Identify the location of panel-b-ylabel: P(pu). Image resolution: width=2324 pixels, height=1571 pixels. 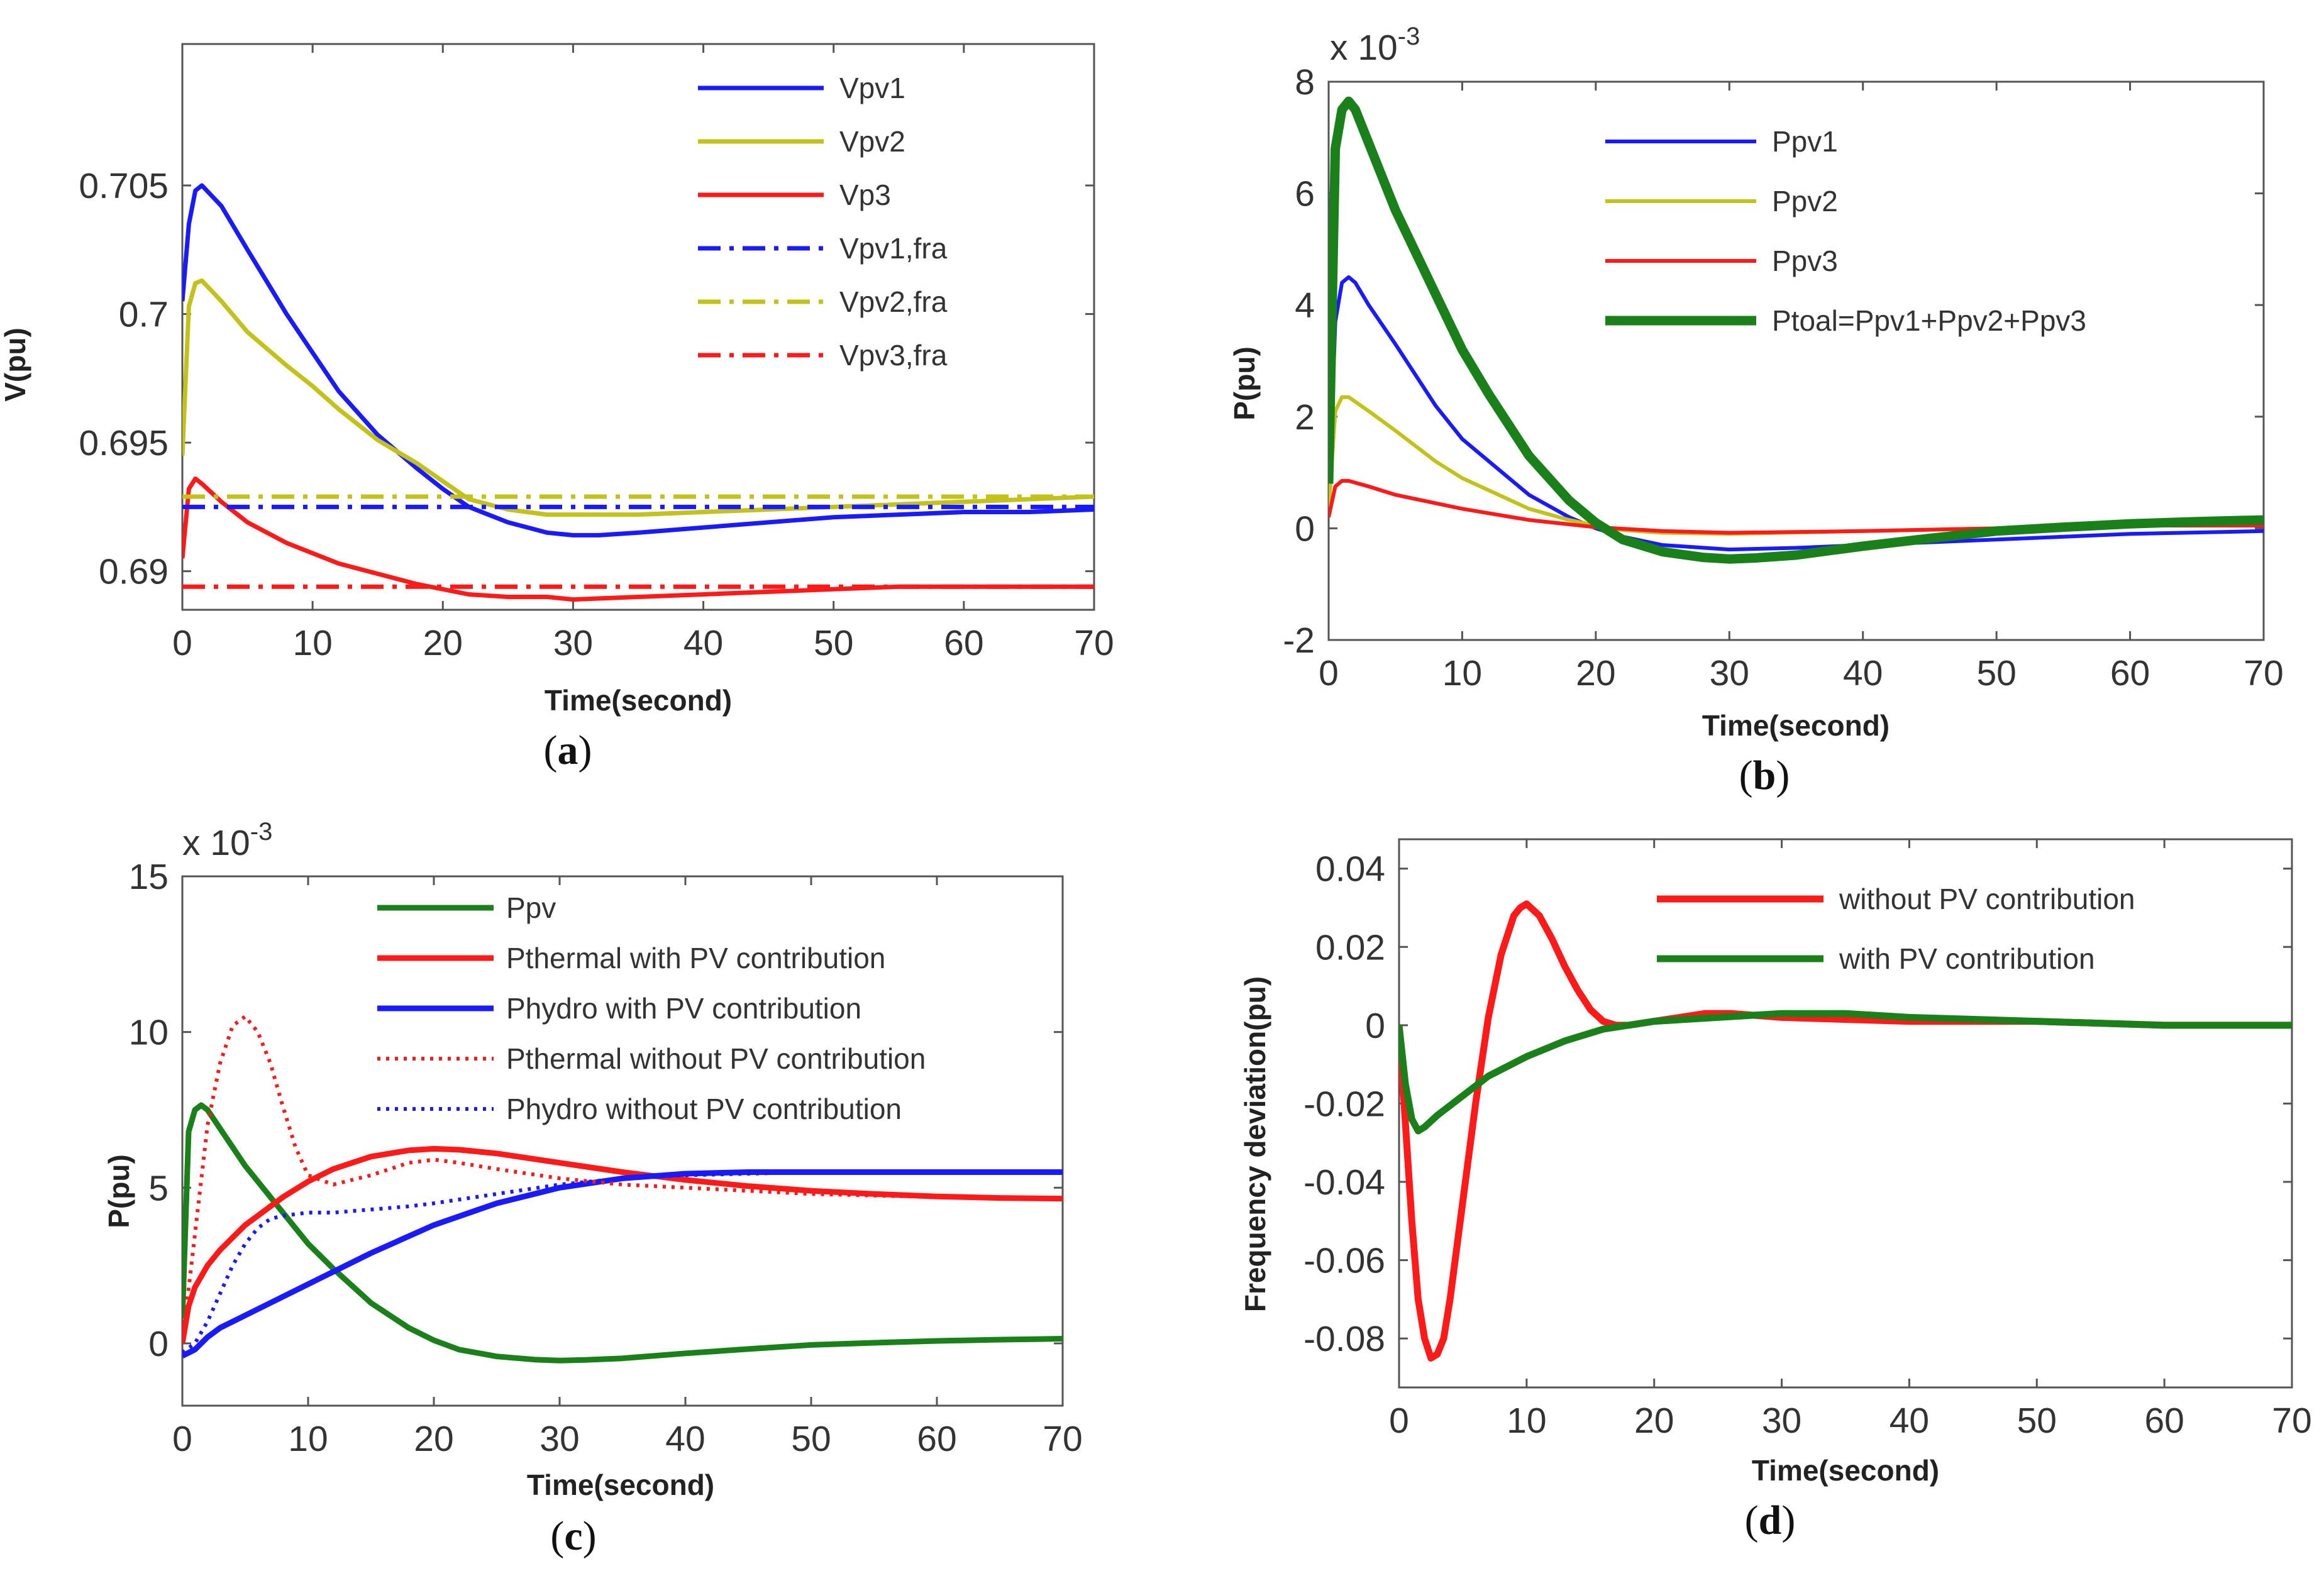
(1244, 383).